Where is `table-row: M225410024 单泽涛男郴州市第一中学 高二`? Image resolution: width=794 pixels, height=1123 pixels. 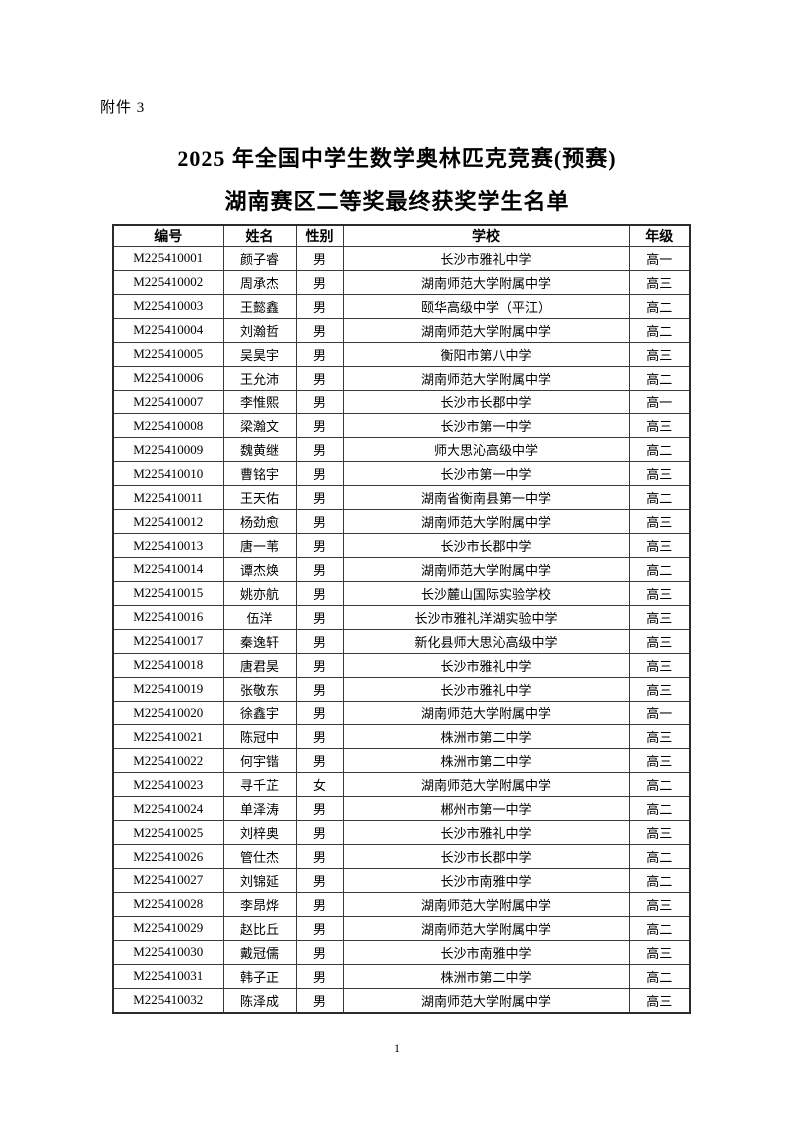 table-row: M225410024 单泽涛男郴州市第一中学 高二 is located at coordinates (401, 809).